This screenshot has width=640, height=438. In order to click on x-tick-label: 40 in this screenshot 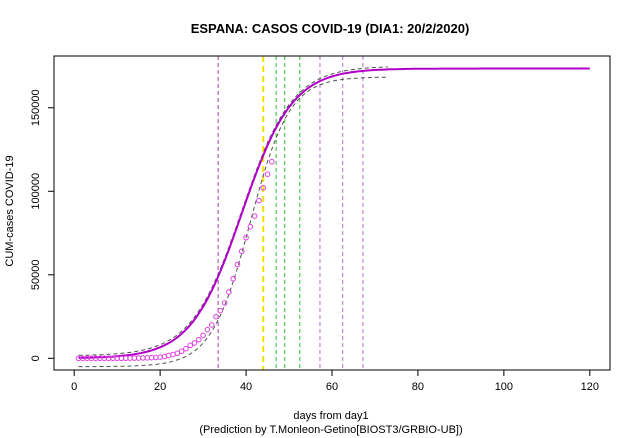, I will do `click(246, 387)`.